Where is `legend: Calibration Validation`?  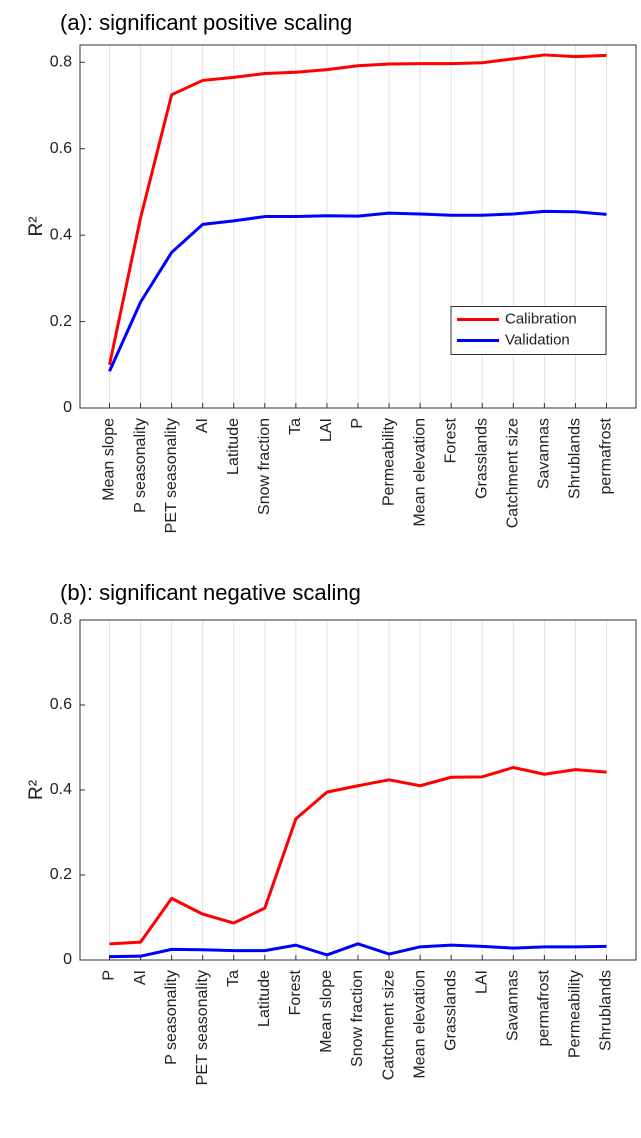 legend: Calibration Validation is located at coordinates (528, 330).